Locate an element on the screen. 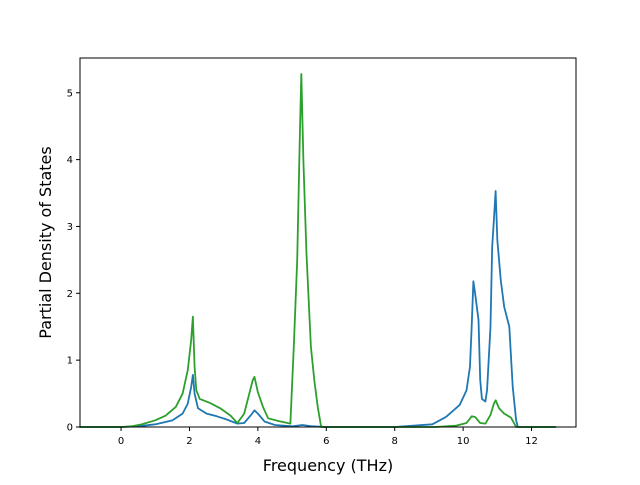 The width and height of the screenshot is (640, 485). x-tick-label: 2 is located at coordinates (189, 441).